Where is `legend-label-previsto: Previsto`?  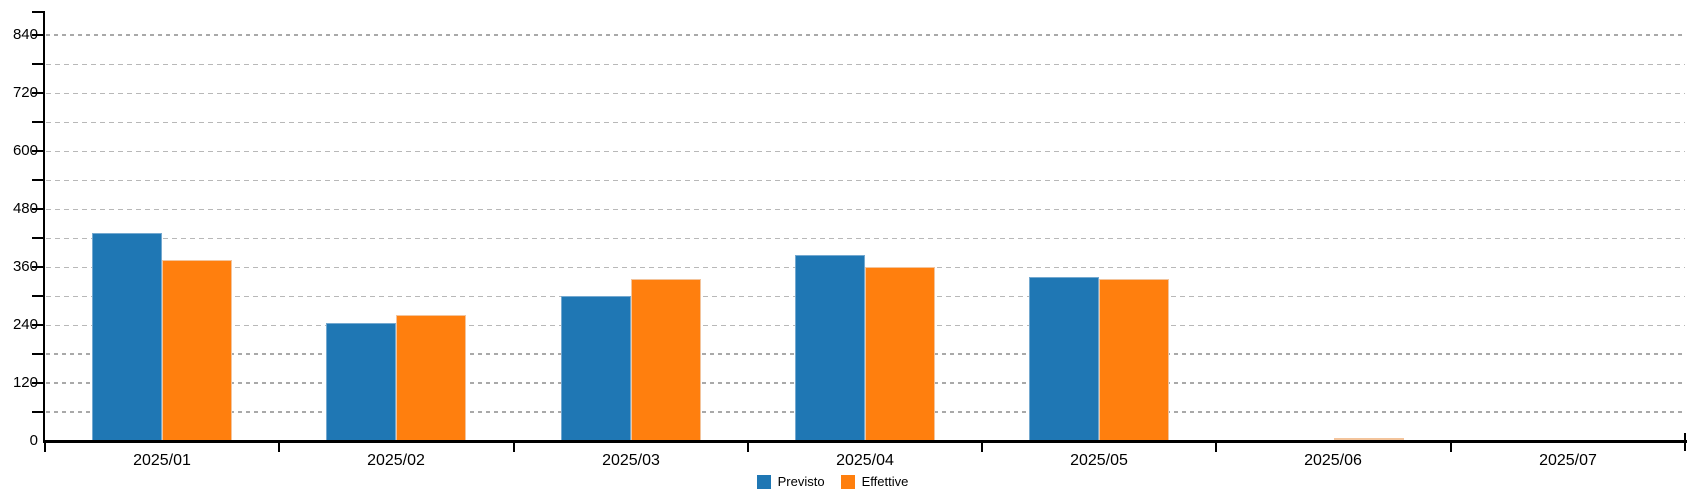 legend-label-previsto: Previsto is located at coordinates (801, 481).